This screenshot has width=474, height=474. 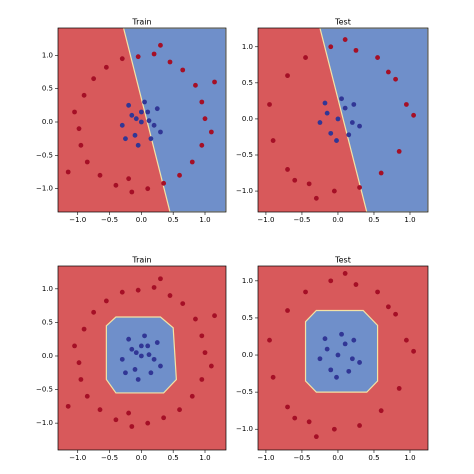 What do you see at coordinates (47, 55) in the screenshot?
I see `y-tick-label: 1.0` at bounding box center [47, 55].